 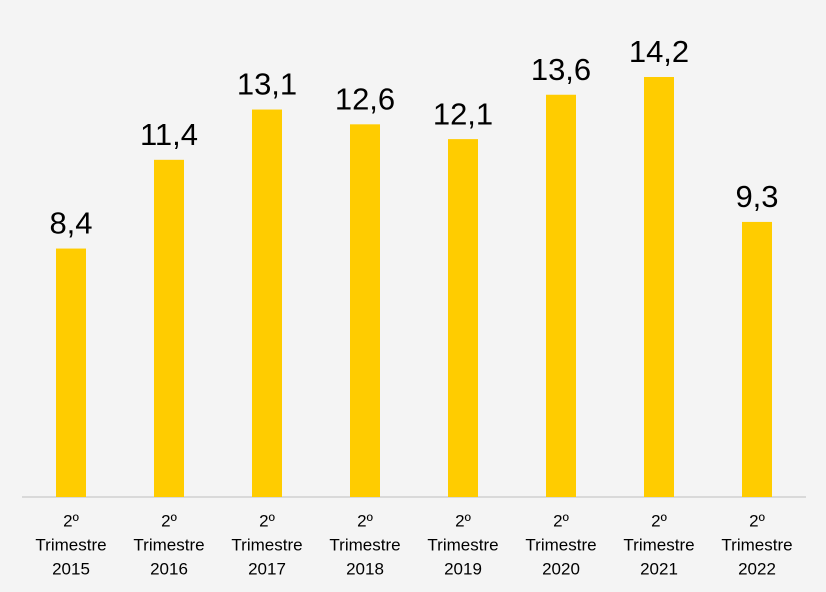 What do you see at coordinates (70, 223) in the screenshot?
I see `data-label: 8,4` at bounding box center [70, 223].